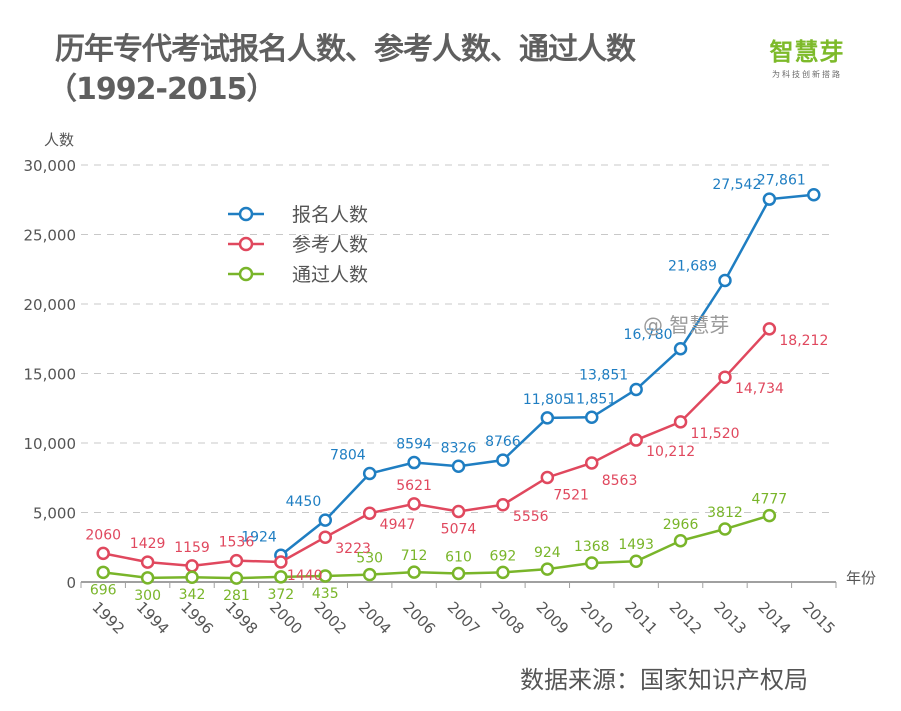 The width and height of the screenshot is (901, 711). What do you see at coordinates (369, 559) in the screenshot?
I see `data-label: 530` at bounding box center [369, 559].